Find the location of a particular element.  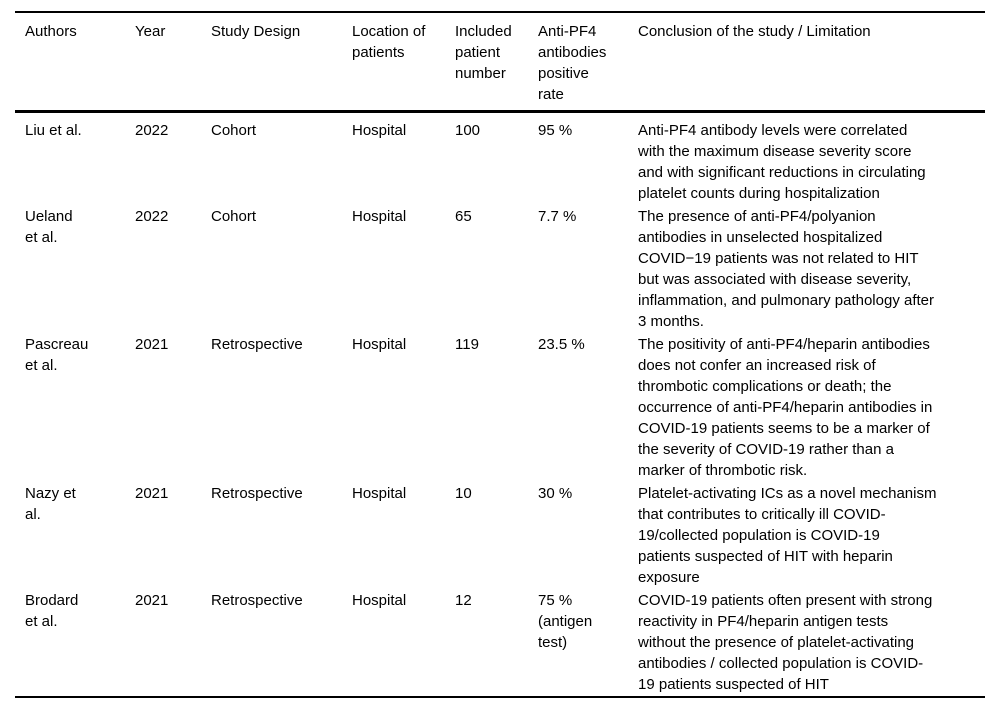

header-location: Location of patients is located at coordinates (389, 42).